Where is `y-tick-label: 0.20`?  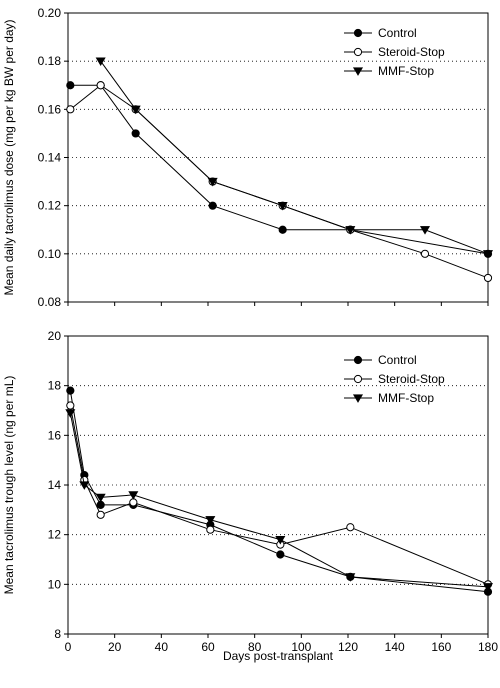 y-tick-label: 0.20 is located at coordinates (50, 13).